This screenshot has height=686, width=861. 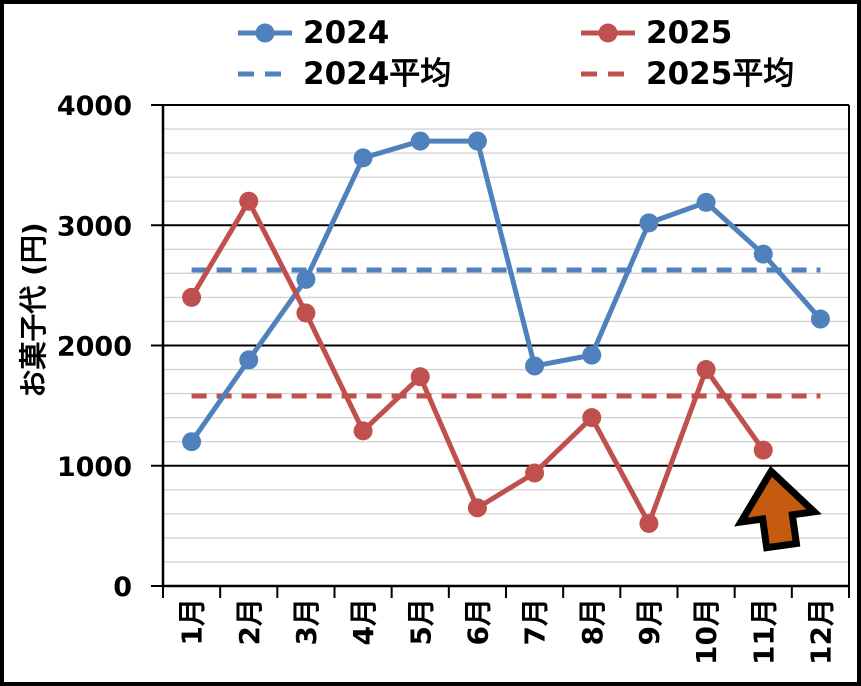 What do you see at coordinates (249, 621) in the screenshot?
I see `x-tick-label: 2月` at bounding box center [249, 621].